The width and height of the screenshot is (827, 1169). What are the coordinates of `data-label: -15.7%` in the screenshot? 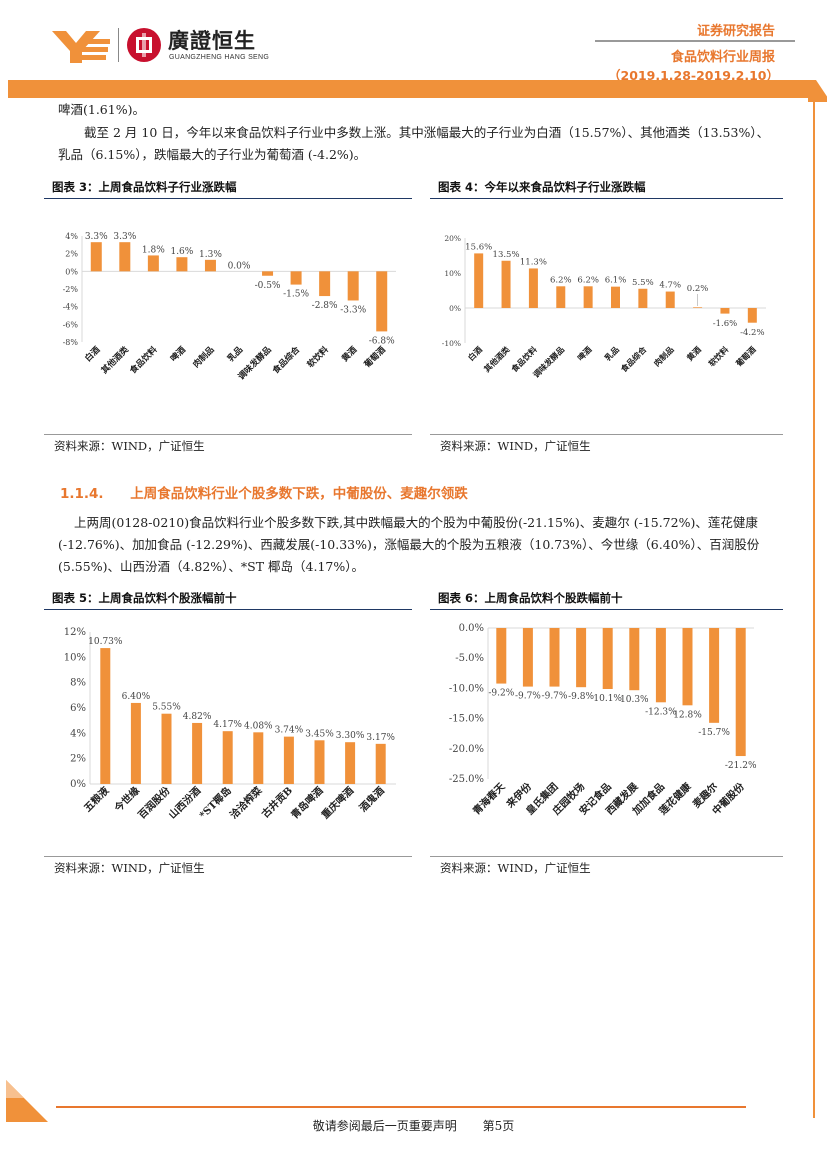 It's located at (714, 733).